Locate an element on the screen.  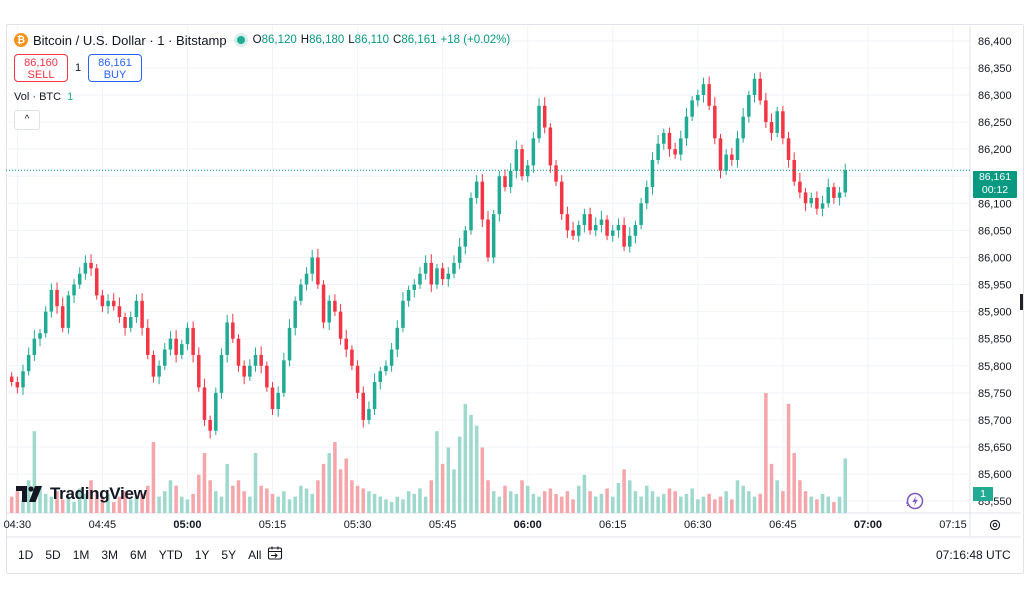
x-tick-label: 05:15 is located at coordinates (273, 525).